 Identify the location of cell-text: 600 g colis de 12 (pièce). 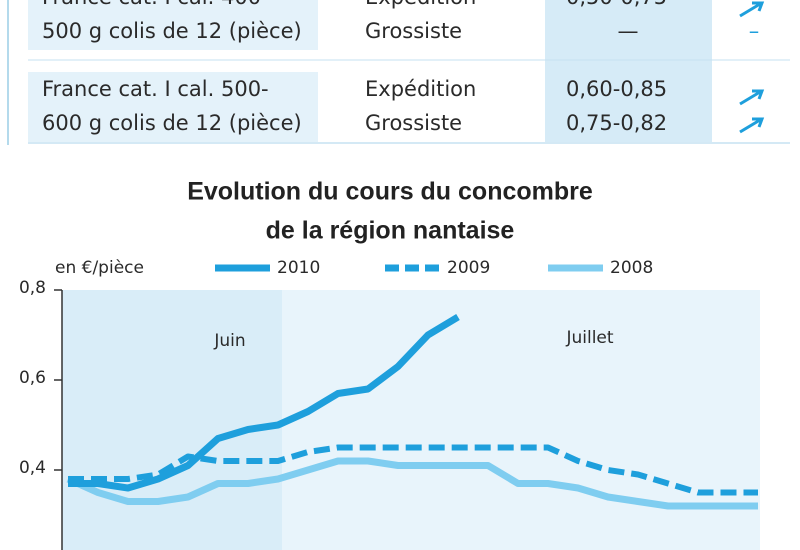
(172, 123).